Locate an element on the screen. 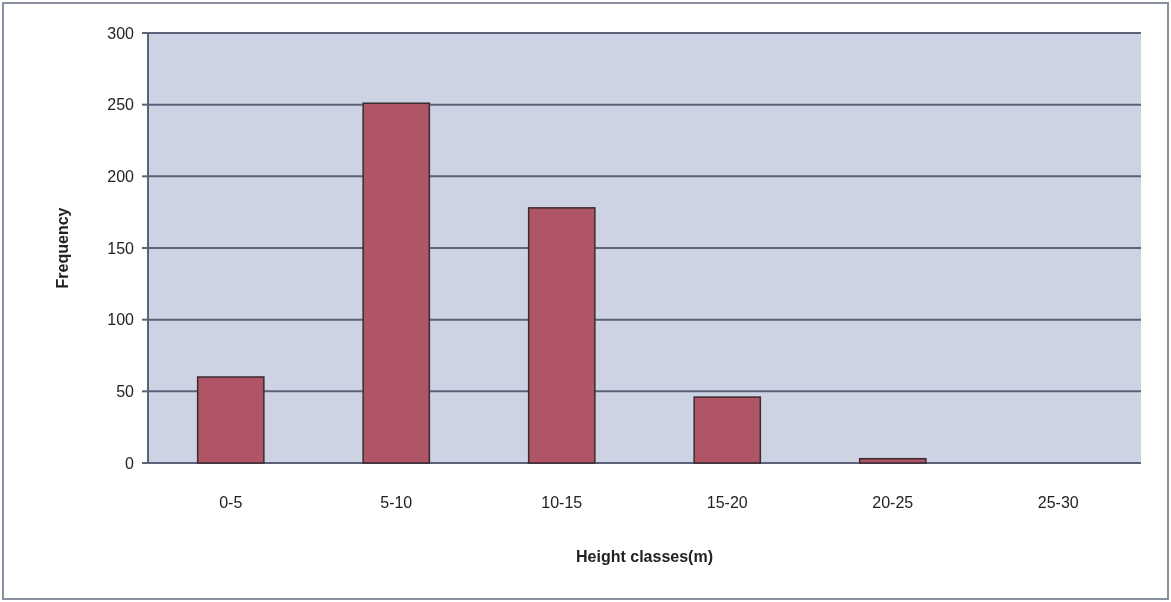  y-tick-label: 100 is located at coordinates (121, 320).